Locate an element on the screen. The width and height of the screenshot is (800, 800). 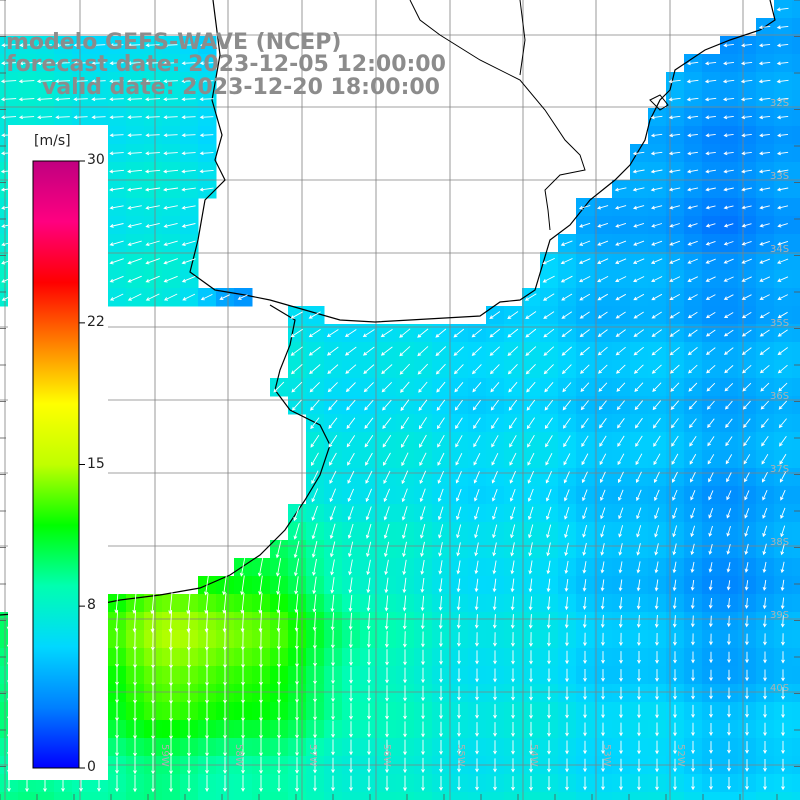
latitude-label: 35S is located at coordinates (779, 323).